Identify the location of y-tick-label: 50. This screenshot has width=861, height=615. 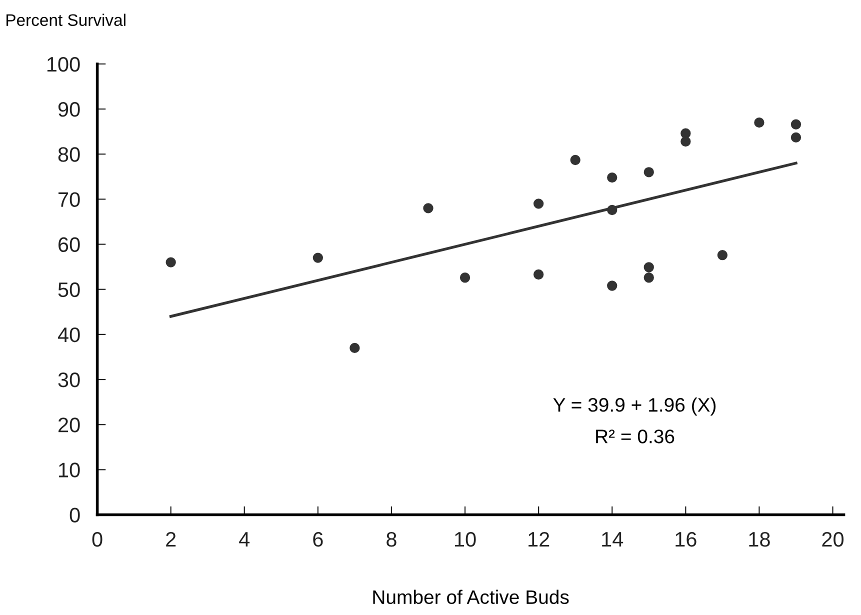
(69, 290).